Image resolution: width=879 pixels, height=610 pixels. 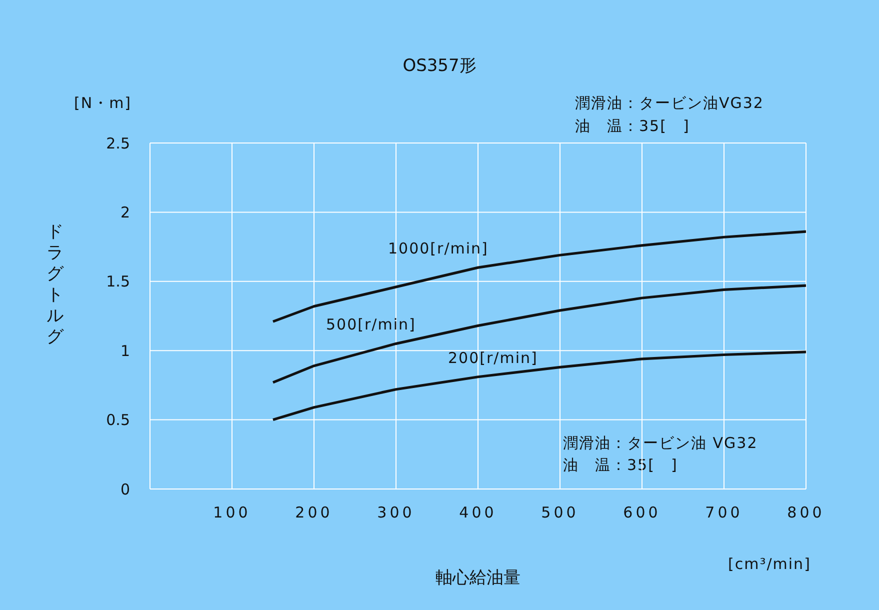 I want to click on x-tick-label: 600, so click(x=642, y=513).